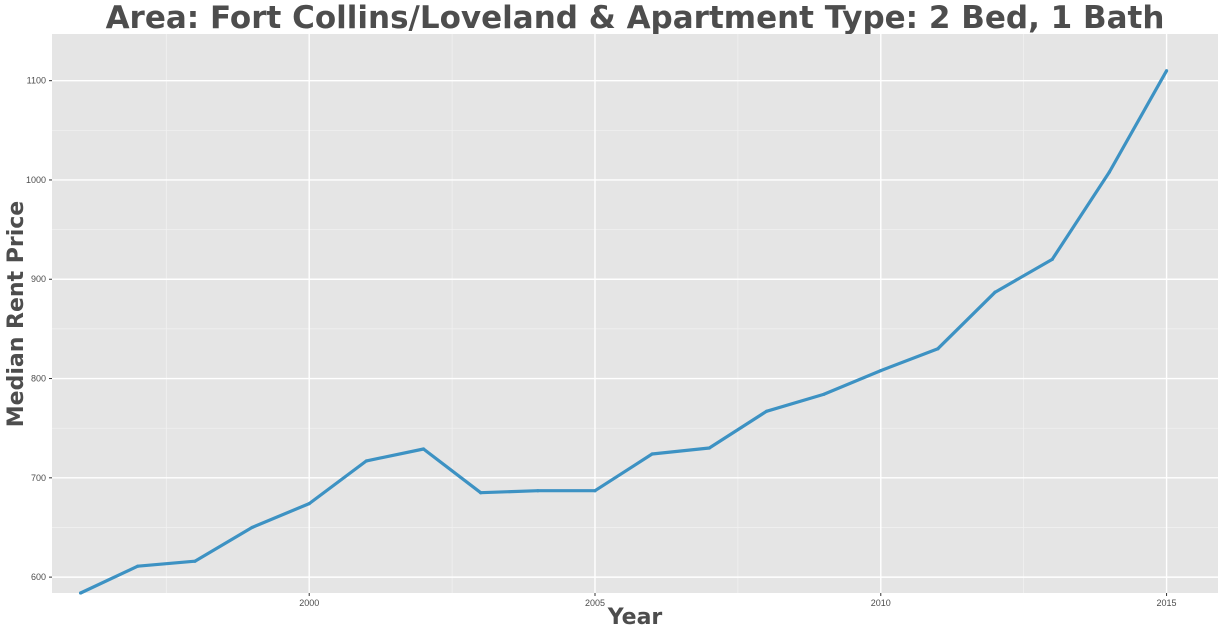 This screenshot has width=1224, height=633. I want to click on y-tick-label: 1000, so click(36, 180).